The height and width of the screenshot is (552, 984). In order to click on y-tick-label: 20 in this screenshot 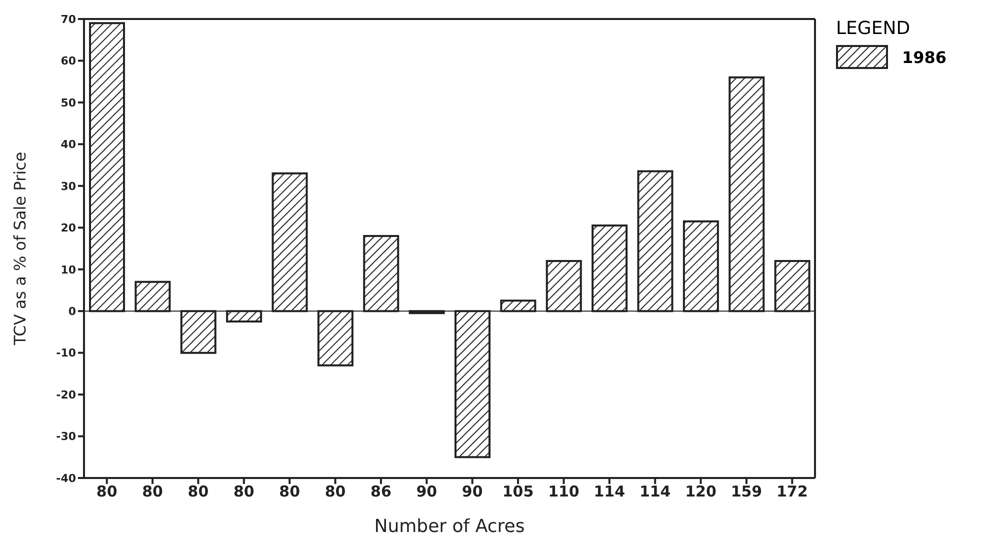, I will do `click(68, 228)`.